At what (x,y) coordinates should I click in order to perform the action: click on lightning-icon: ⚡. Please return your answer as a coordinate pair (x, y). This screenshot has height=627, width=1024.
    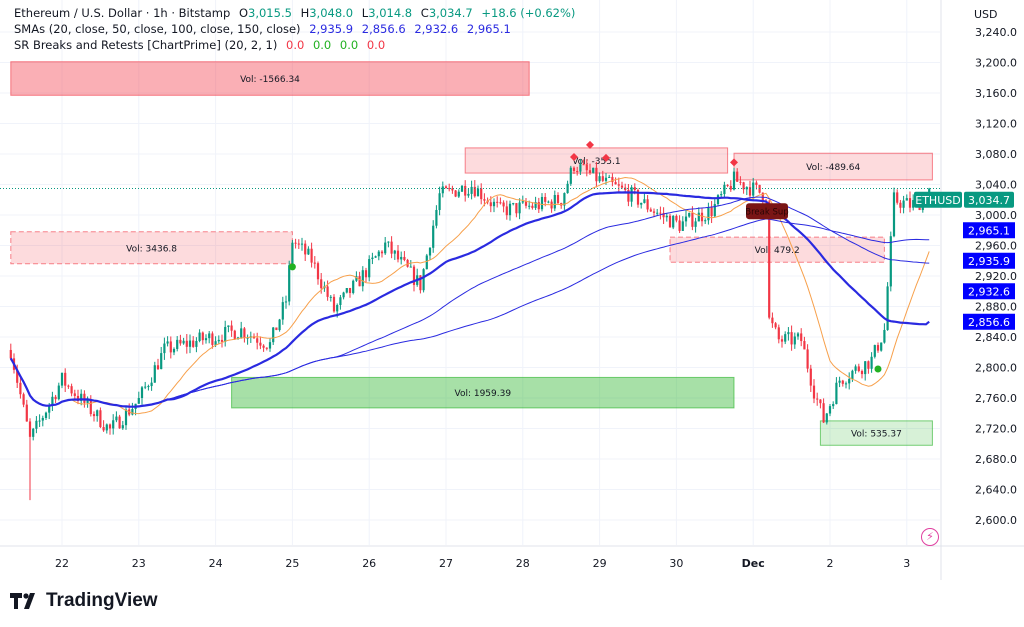
    Looking at the image, I should click on (930, 537).